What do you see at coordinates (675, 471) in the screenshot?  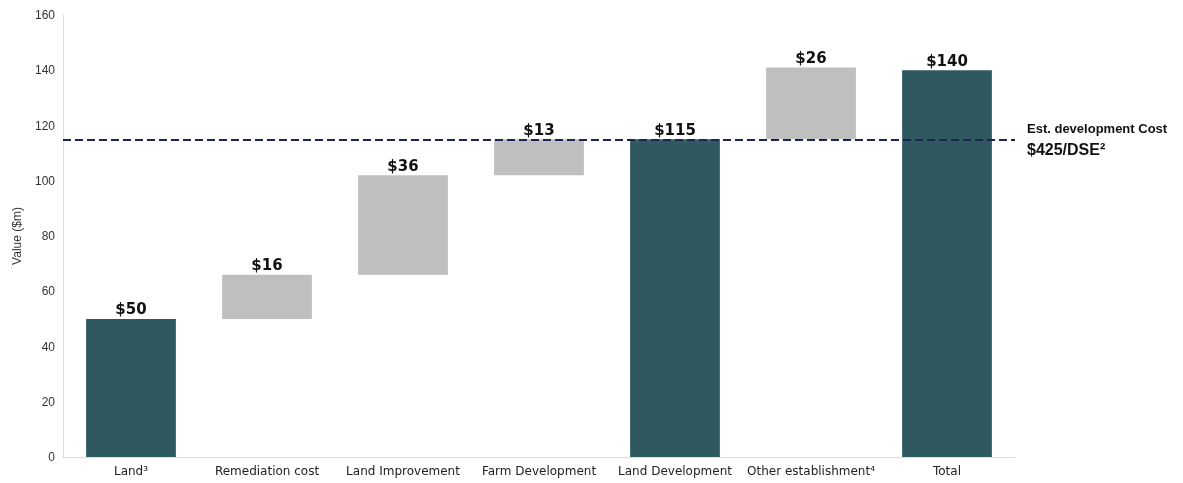 I see `x-tick-label: Land Development` at bounding box center [675, 471].